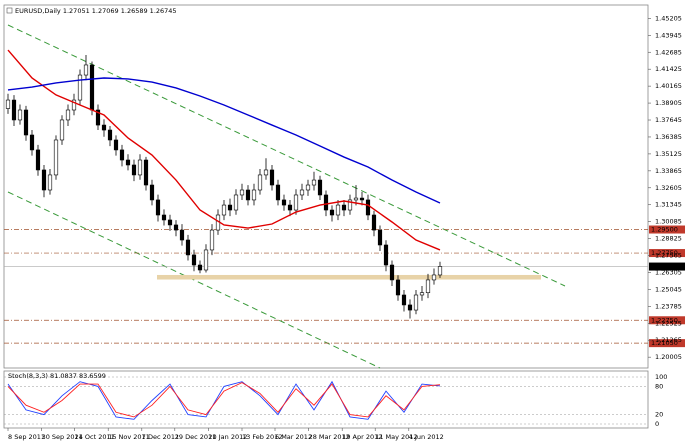 The height and width of the screenshot is (445, 689). Describe the element at coordinates (664, 320) in the screenshot. I see `level-label: 1.22750` at that location.